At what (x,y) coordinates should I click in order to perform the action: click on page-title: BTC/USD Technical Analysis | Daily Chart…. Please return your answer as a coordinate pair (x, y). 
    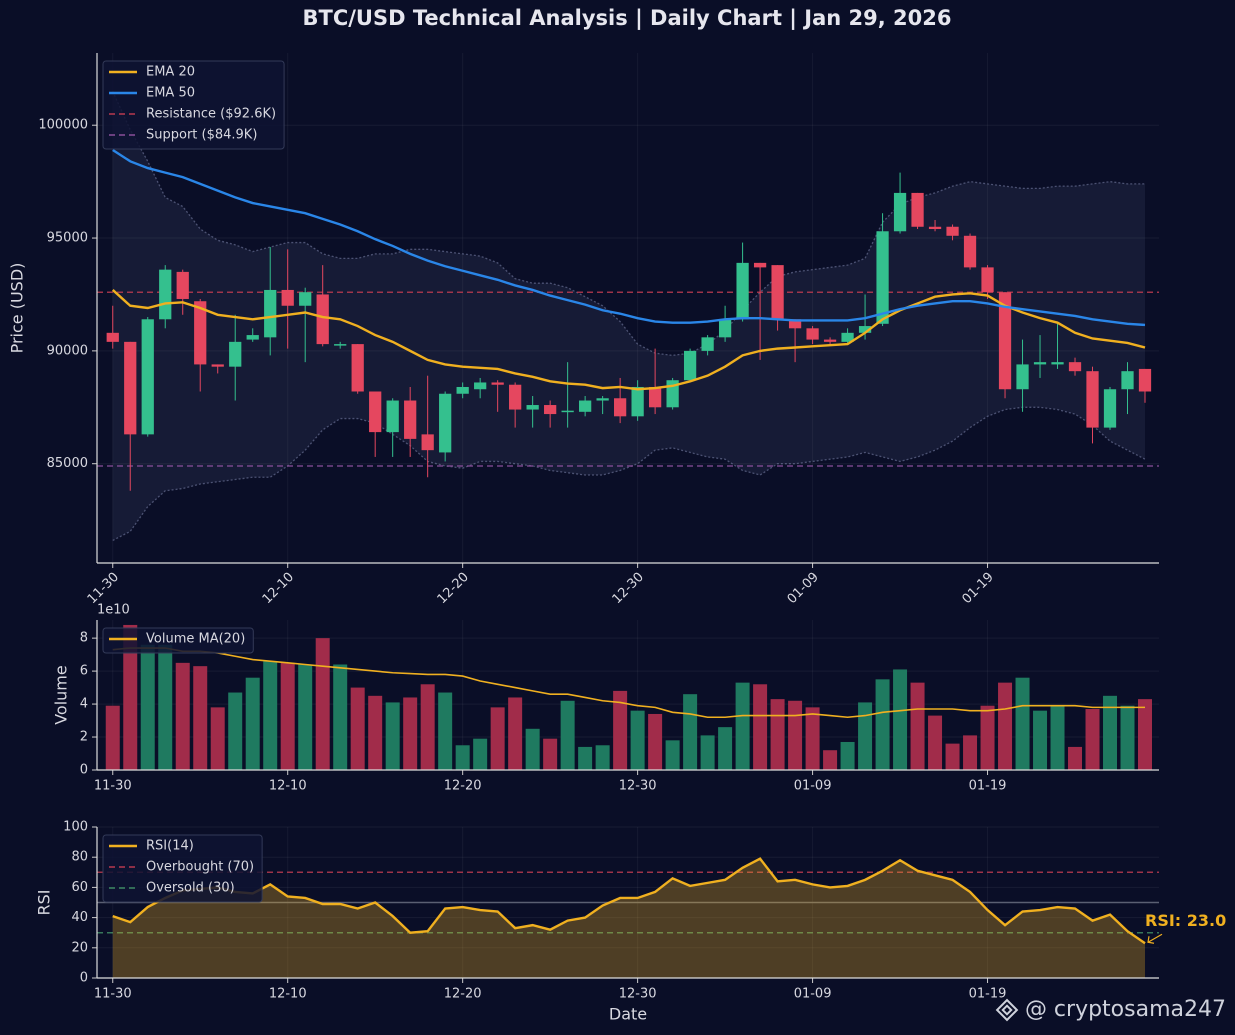
    Looking at the image, I should click on (627, 18).